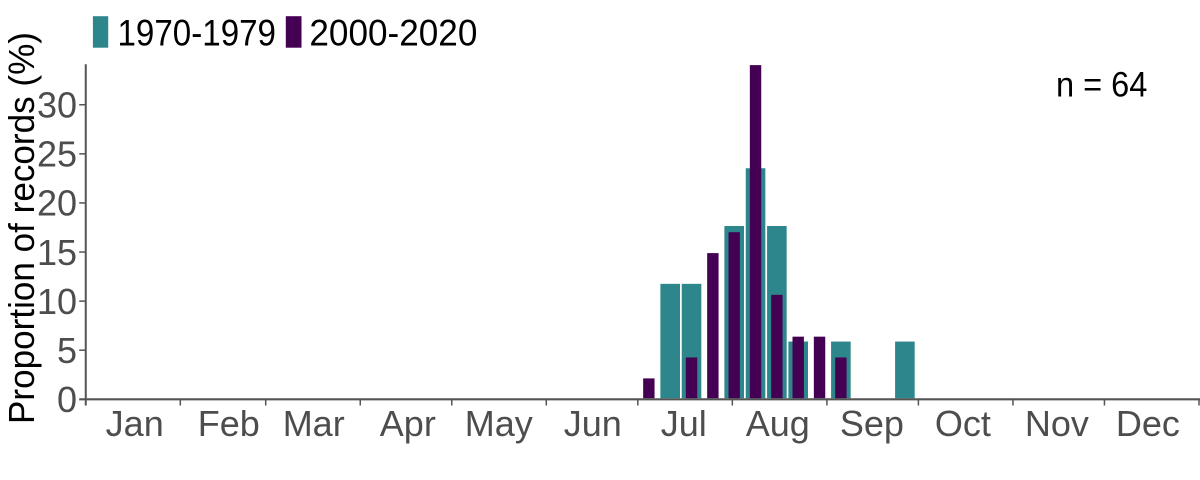  Describe the element at coordinates (67, 399) in the screenshot. I see `svg-text: 0` at that location.